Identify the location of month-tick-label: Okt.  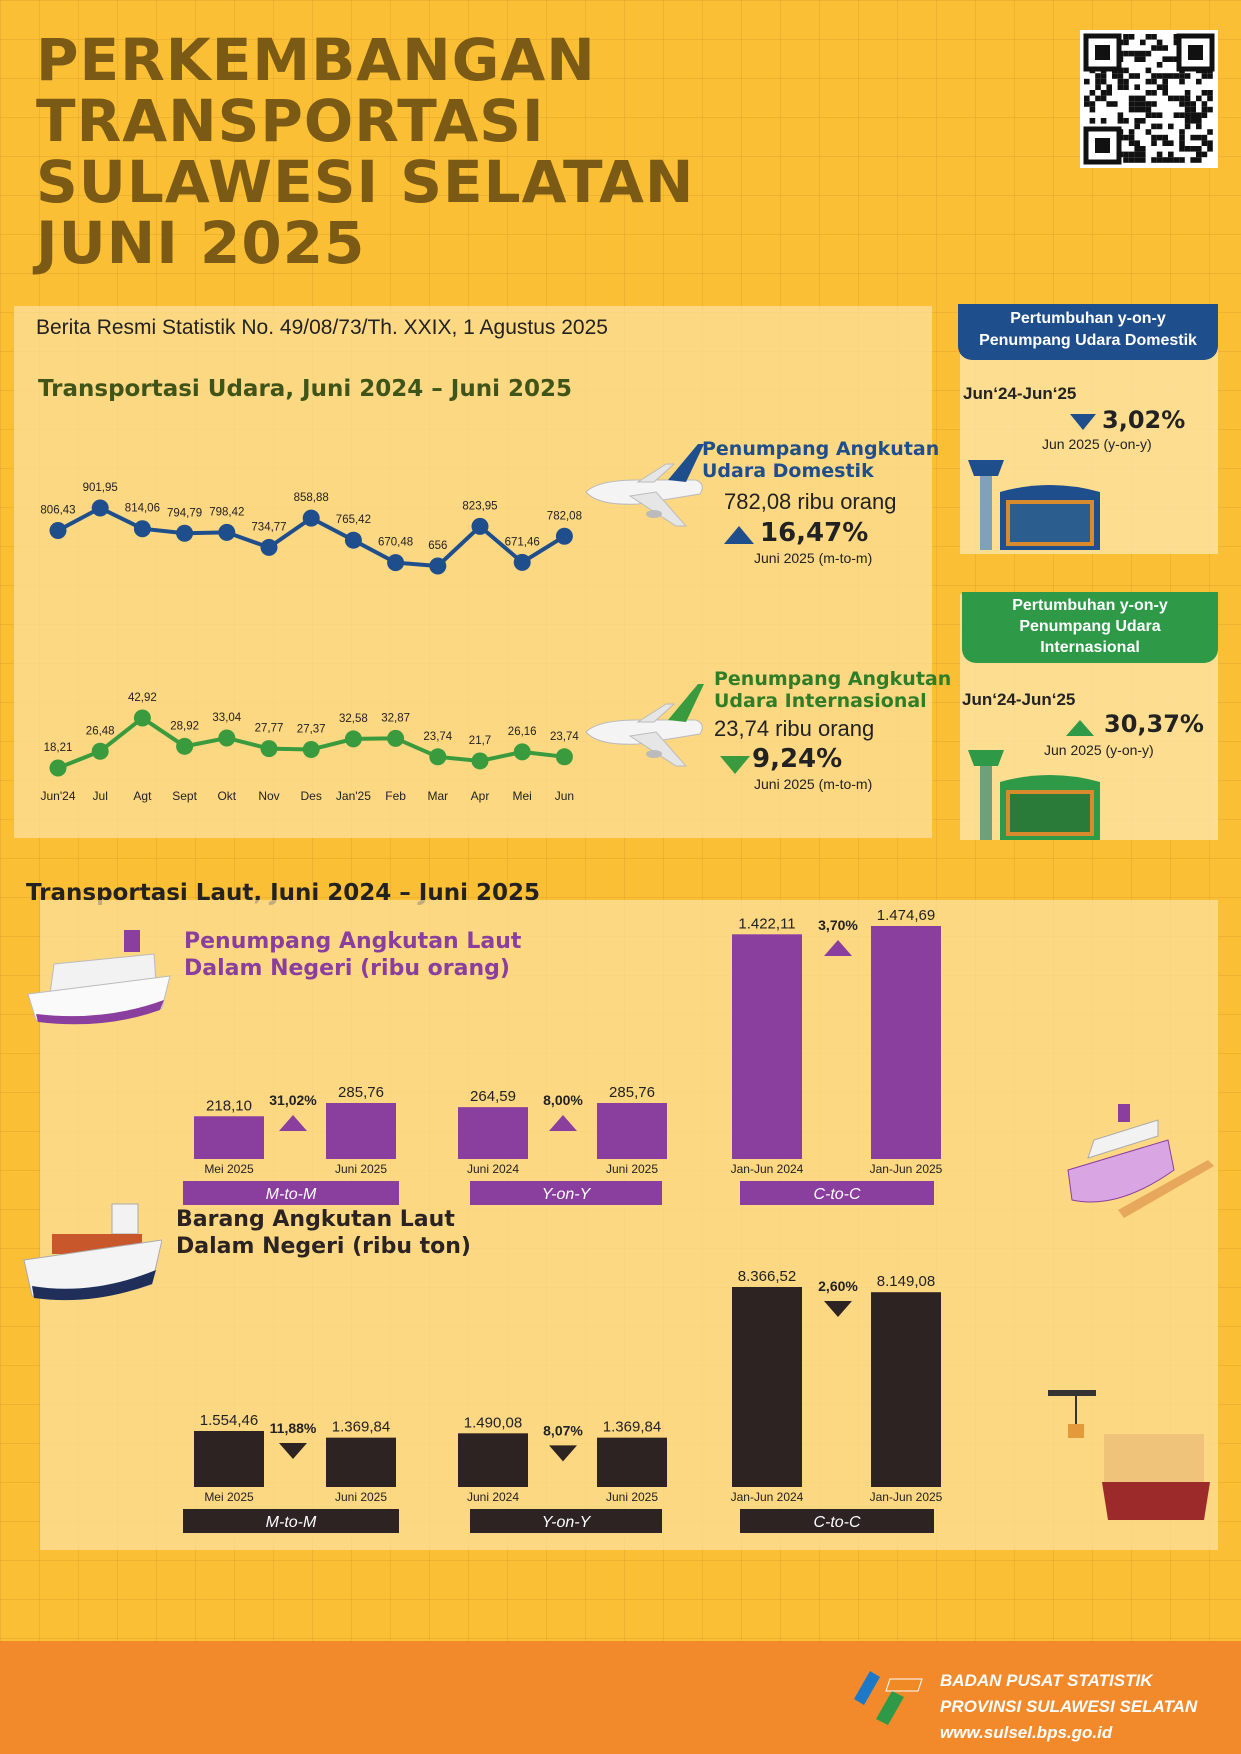
(226, 796).